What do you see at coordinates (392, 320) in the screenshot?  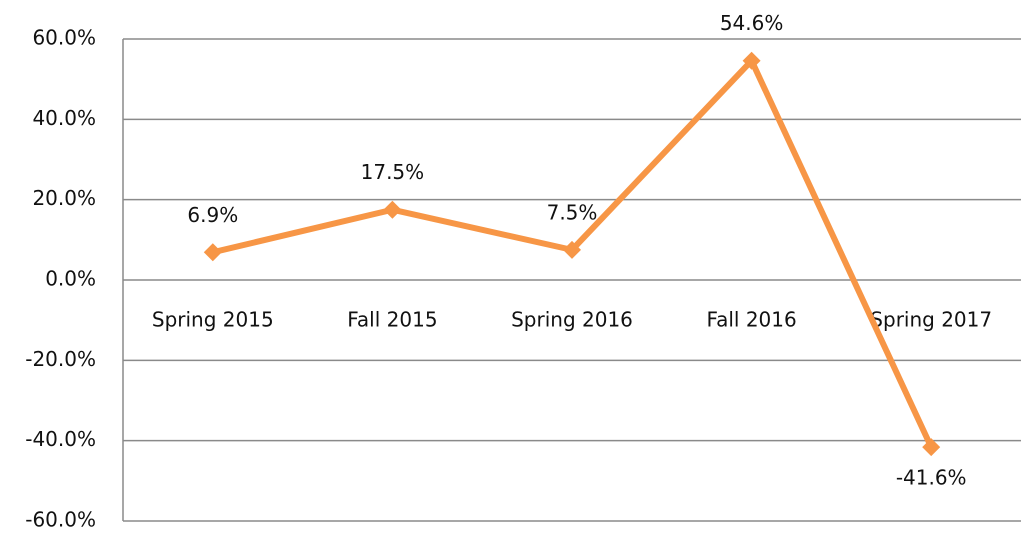 I see `x-tick-label: Fall 2015` at bounding box center [392, 320].